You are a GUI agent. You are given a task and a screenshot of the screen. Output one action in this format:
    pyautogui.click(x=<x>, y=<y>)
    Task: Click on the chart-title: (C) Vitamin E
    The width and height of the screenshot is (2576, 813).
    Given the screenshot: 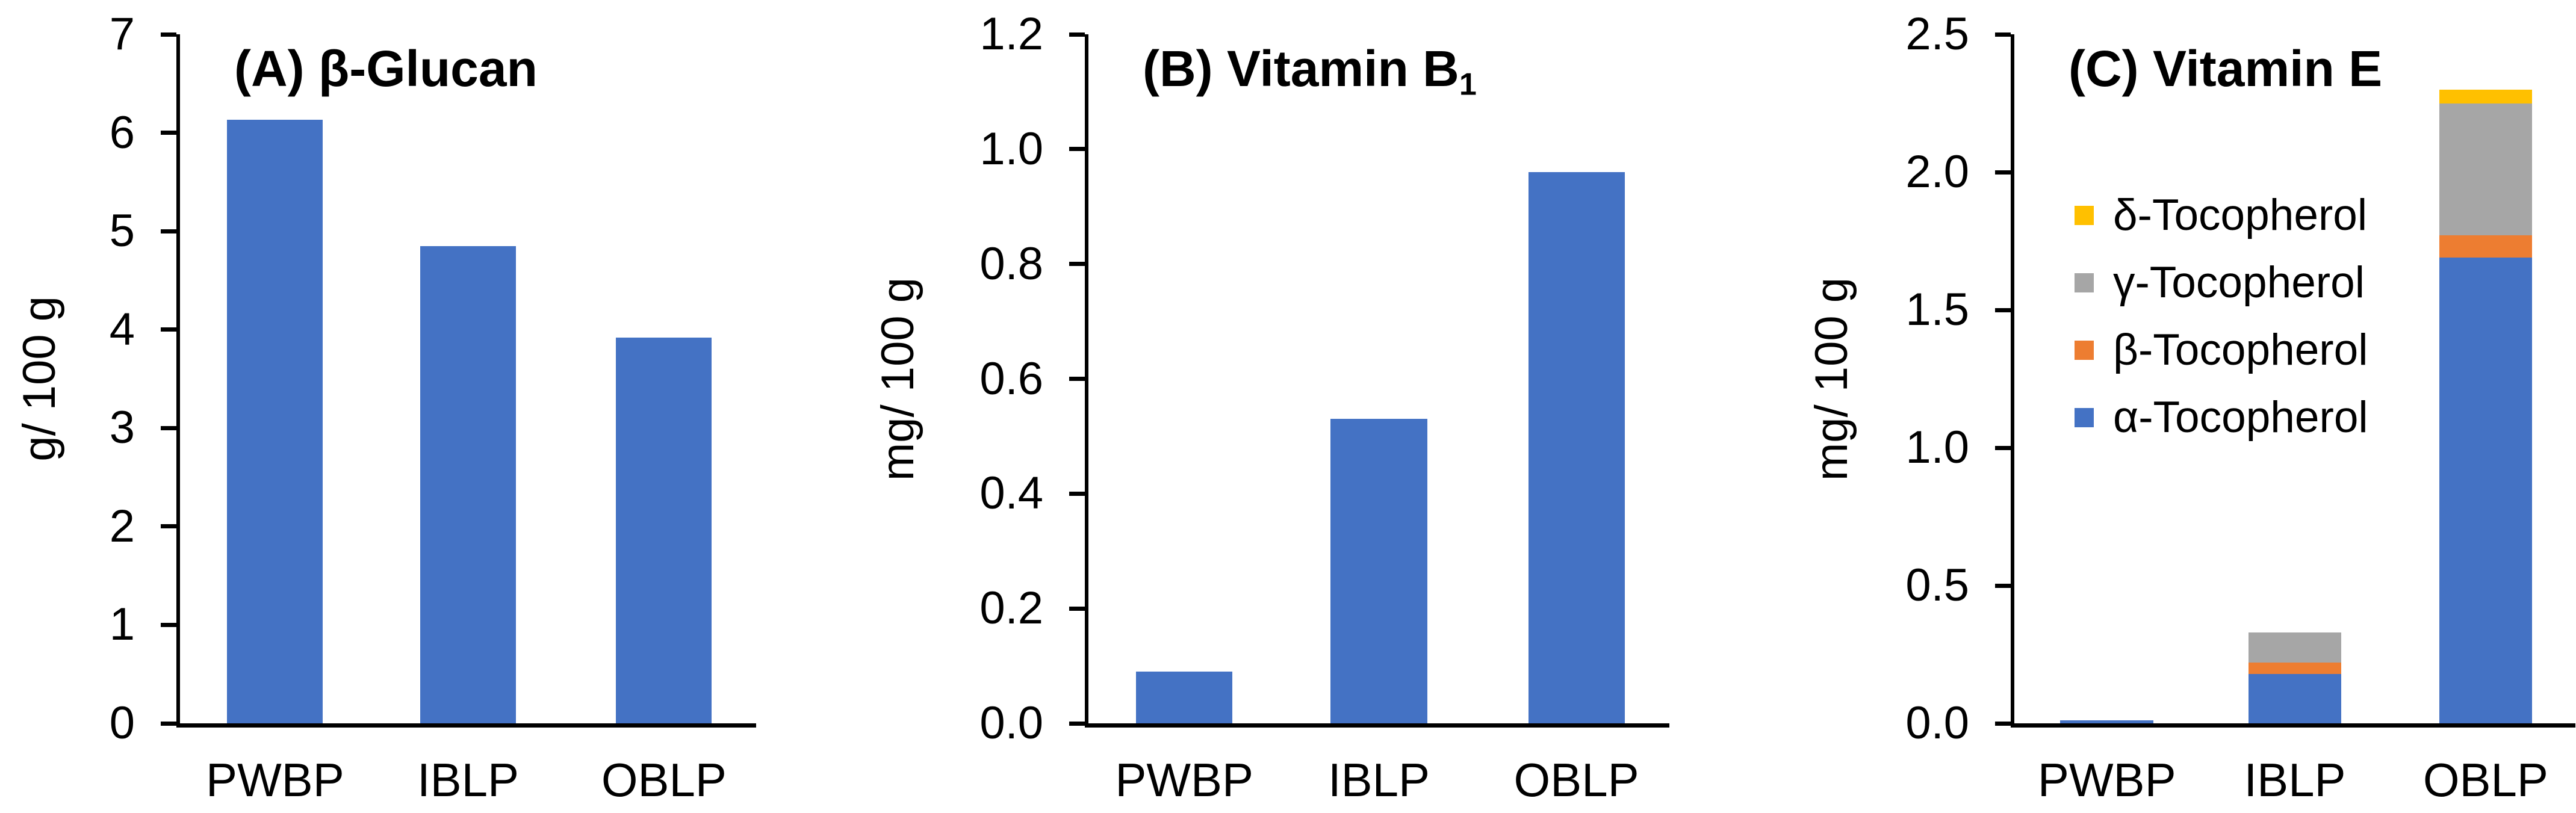 What is the action you would take?
    pyautogui.click(x=2225, y=68)
    